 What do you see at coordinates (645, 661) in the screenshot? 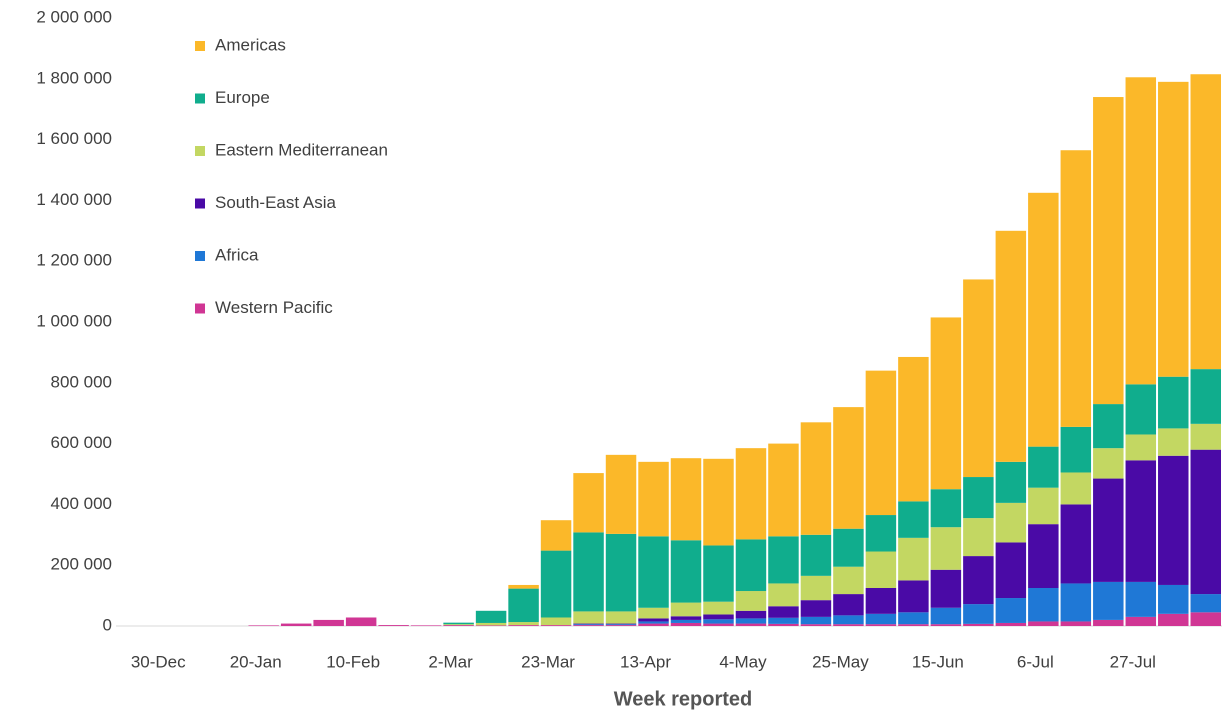
I see `x-tick-label: 13-Apr` at bounding box center [645, 661].